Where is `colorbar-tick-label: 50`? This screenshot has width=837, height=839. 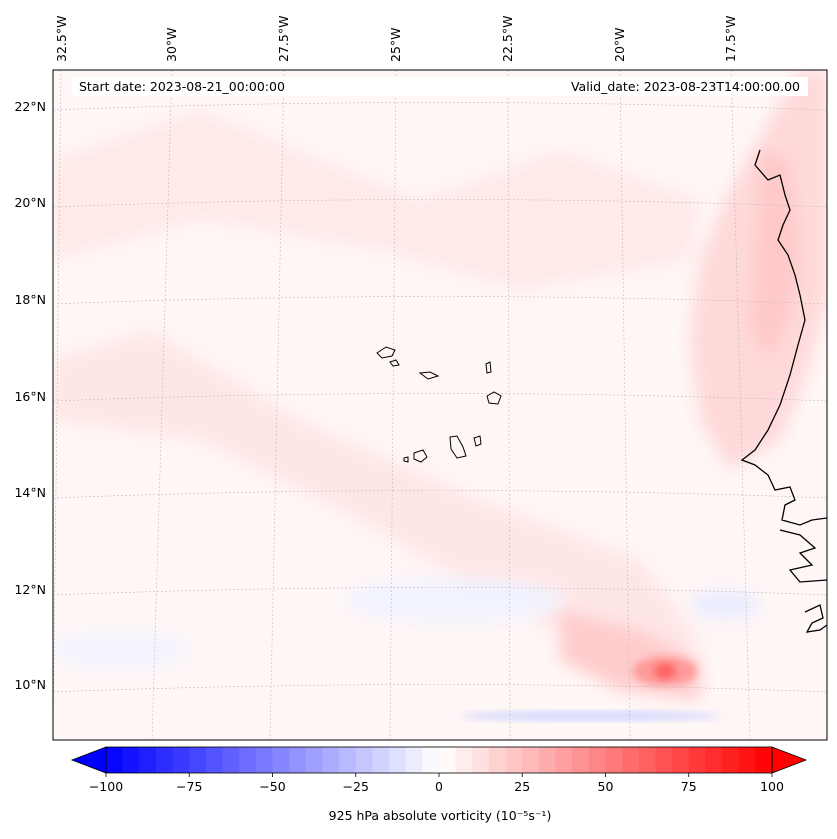 colorbar-tick-label: 50 is located at coordinates (606, 786).